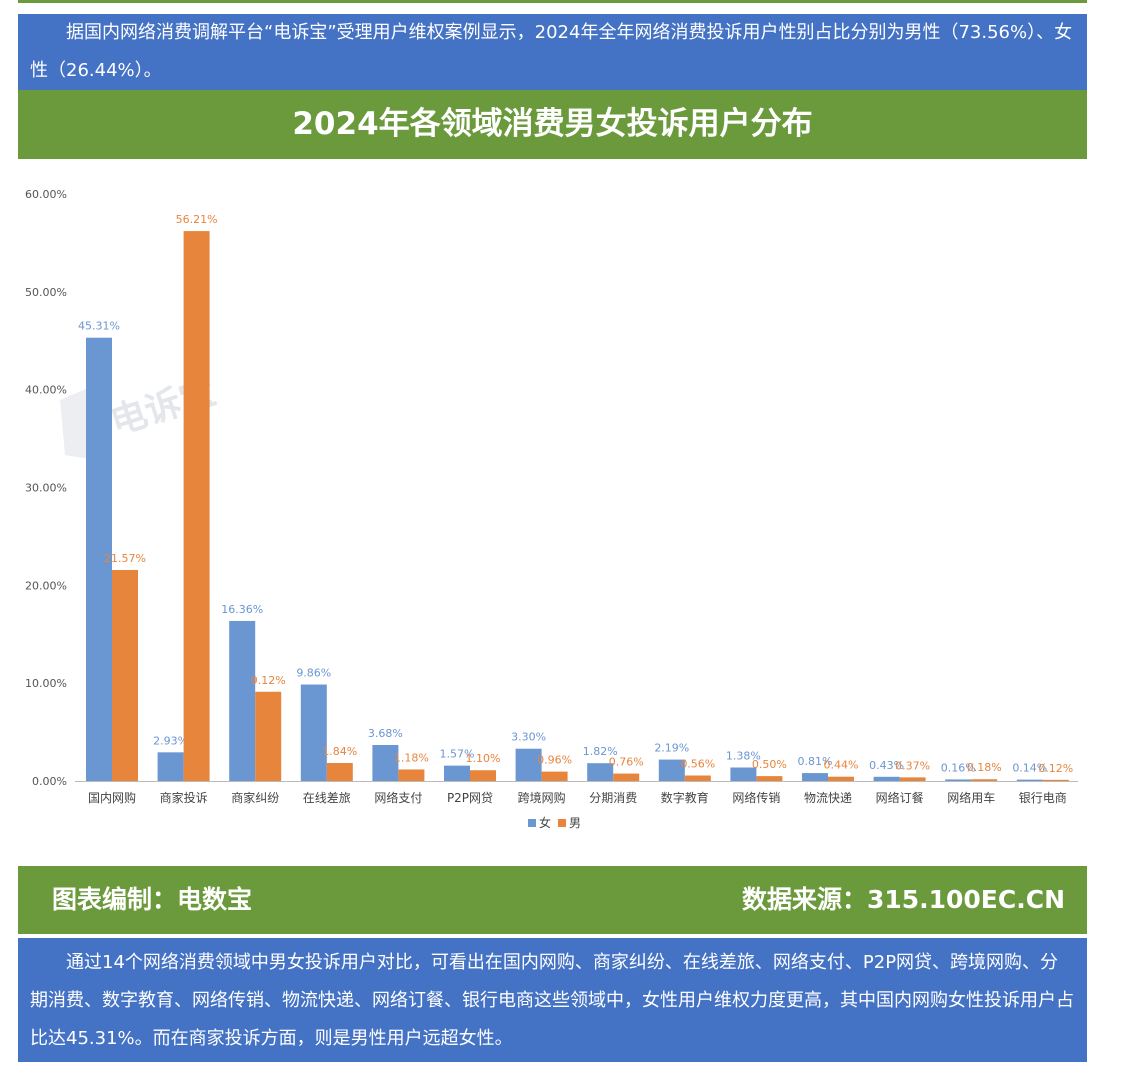 Image resolution: width=1123 pixels, height=1080 pixels. I want to click on x-tick-label: 商家投诉, so click(184, 797).